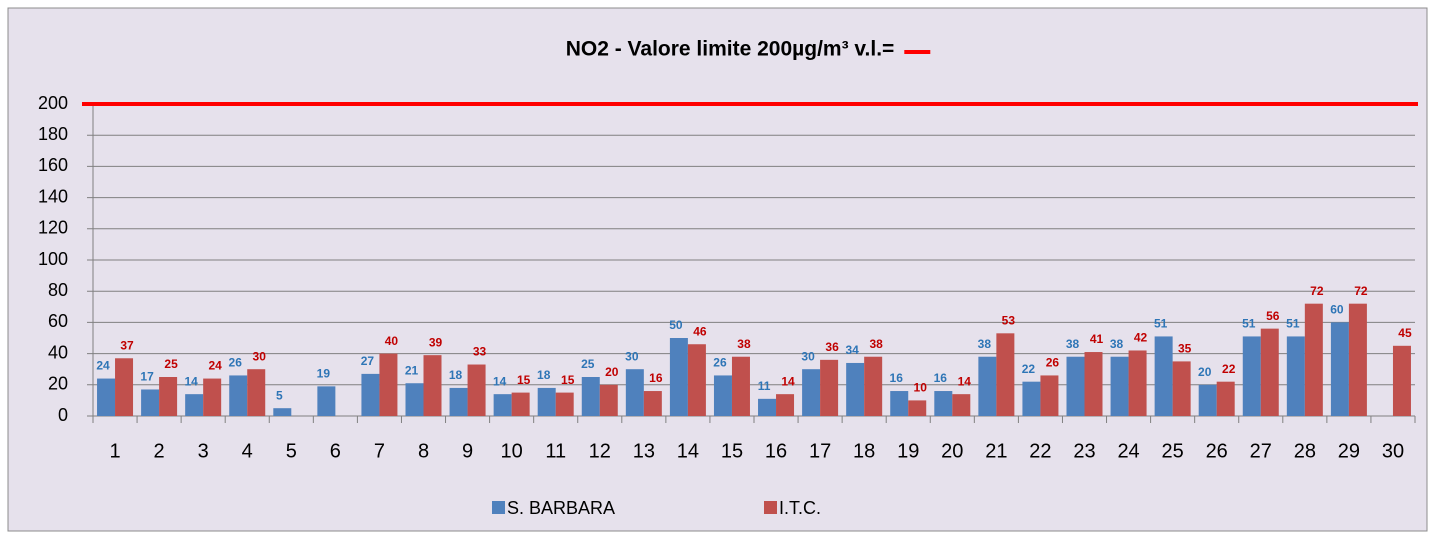 This screenshot has width=1435, height=539. Describe the element at coordinates (544, 375) in the screenshot. I see `data-label: 18` at that location.